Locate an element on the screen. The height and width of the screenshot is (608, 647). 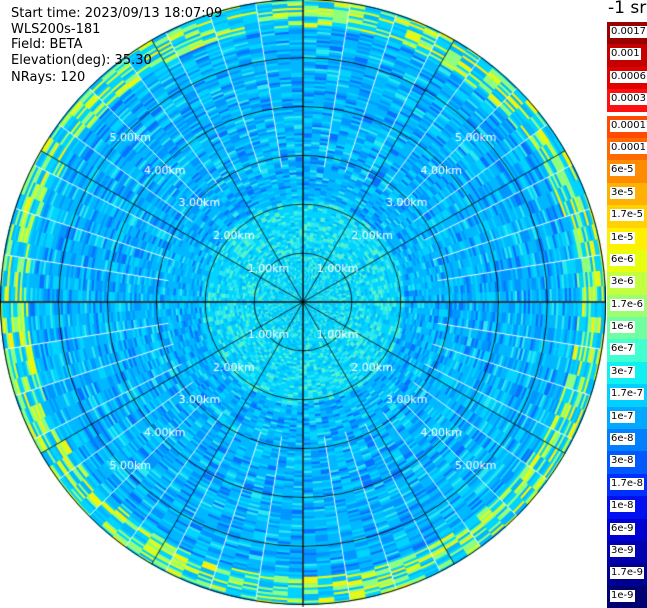
colorbar-swatch: 1e-7 is located at coordinates (627, 418).